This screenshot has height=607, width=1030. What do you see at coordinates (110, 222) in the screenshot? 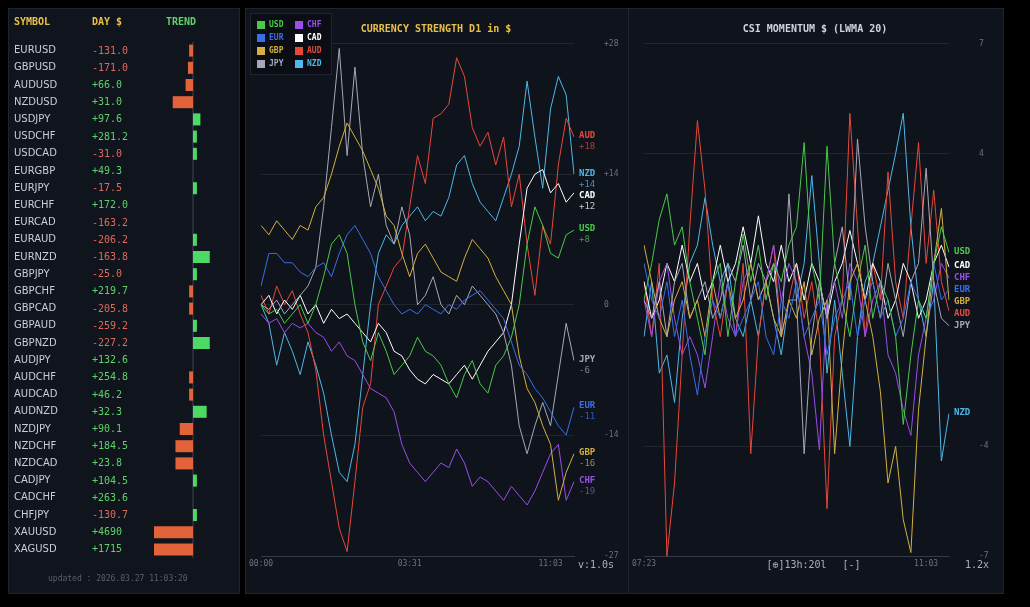
I see `data-label: -163.2` at bounding box center [110, 222].